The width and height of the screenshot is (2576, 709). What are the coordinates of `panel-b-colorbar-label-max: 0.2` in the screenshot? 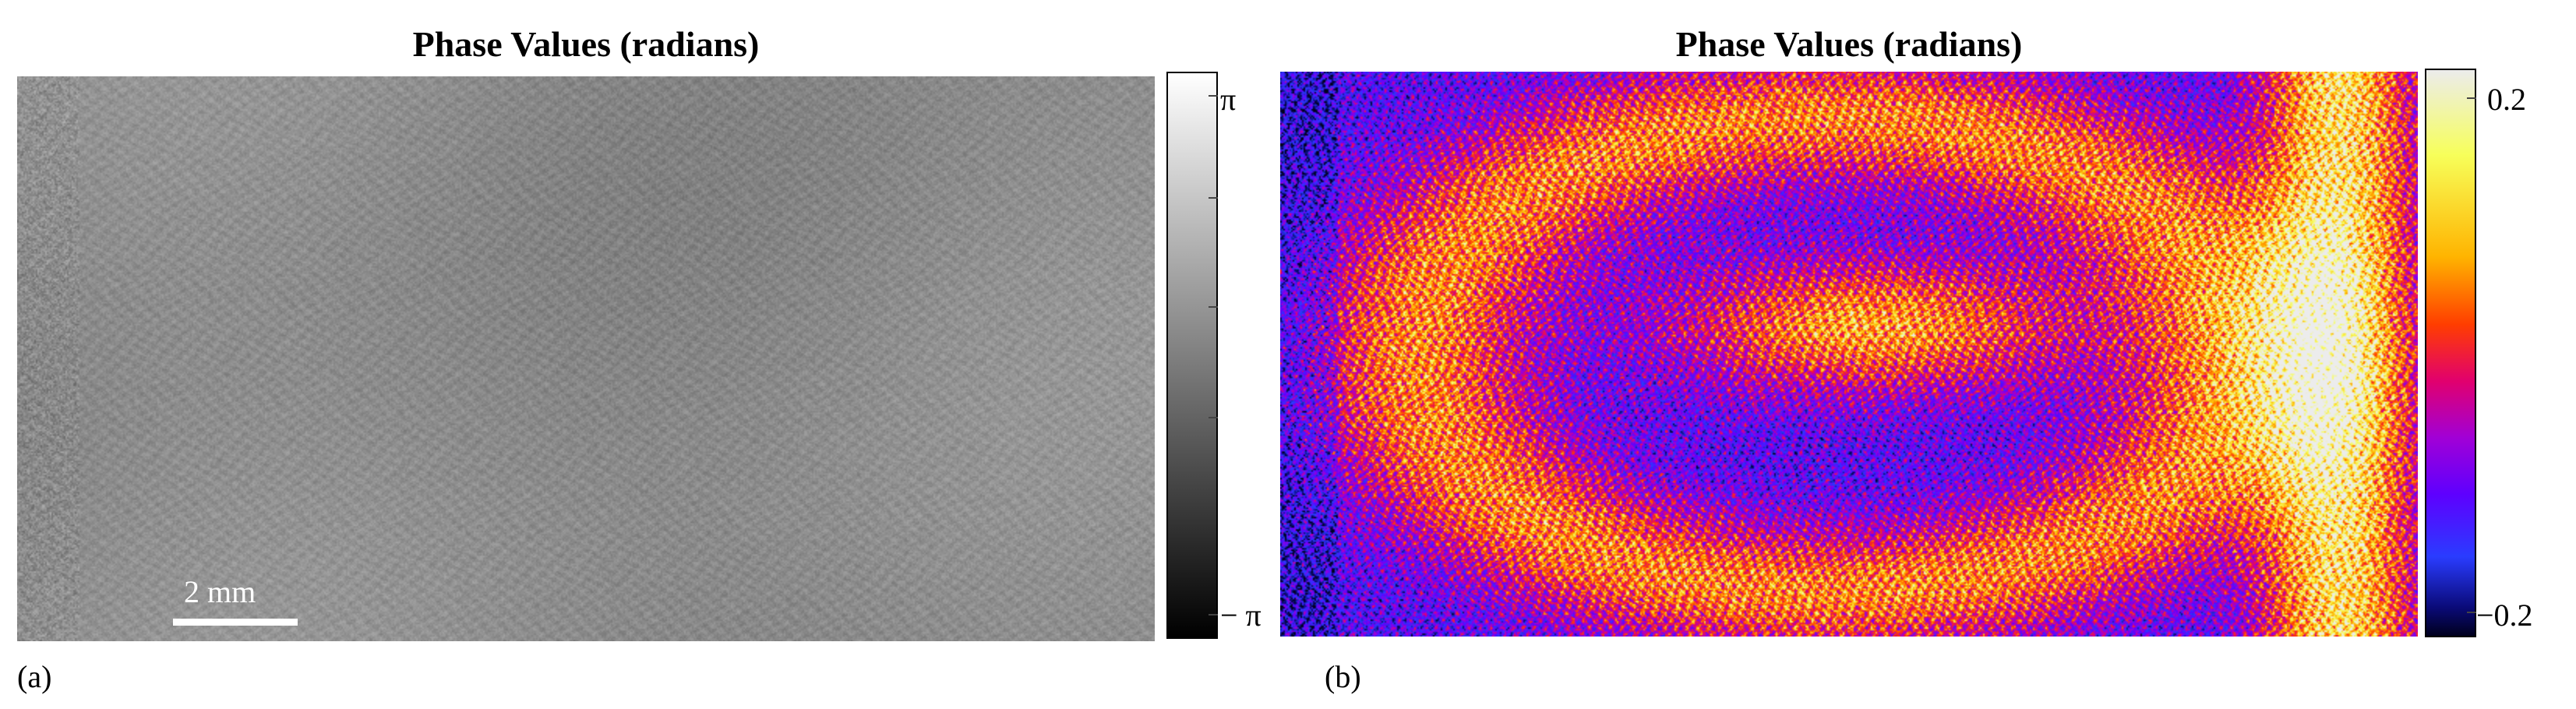 It's located at (2506, 99).